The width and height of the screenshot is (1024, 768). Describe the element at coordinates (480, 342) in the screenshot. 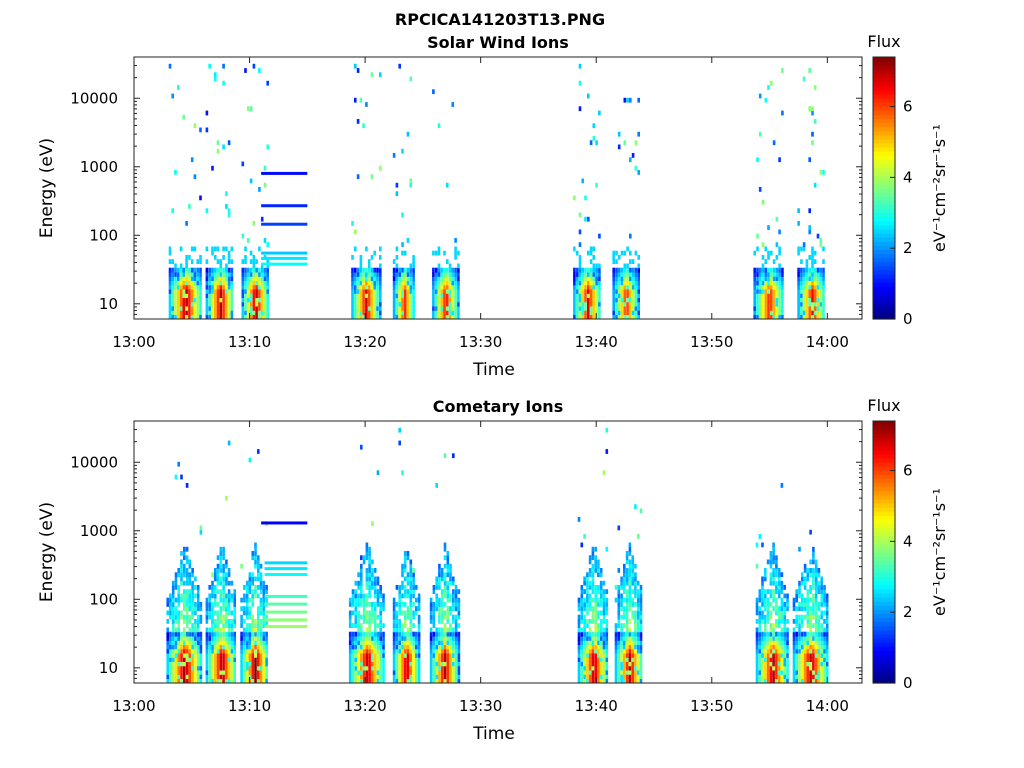

I see `x-tick-label: 13:30` at that location.